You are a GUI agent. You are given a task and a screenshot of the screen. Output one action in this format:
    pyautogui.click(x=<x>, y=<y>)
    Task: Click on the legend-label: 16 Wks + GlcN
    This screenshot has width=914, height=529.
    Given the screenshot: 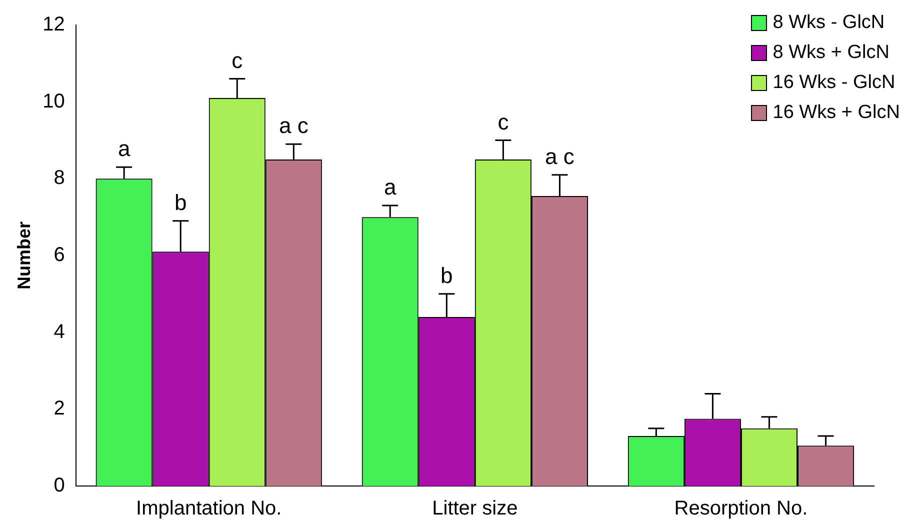 What is the action you would take?
    pyautogui.click(x=836, y=113)
    